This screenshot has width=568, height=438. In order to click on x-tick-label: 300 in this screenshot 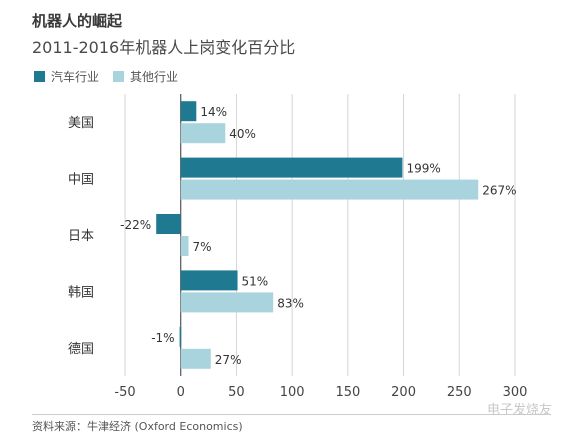, I will do `click(515, 392)`.